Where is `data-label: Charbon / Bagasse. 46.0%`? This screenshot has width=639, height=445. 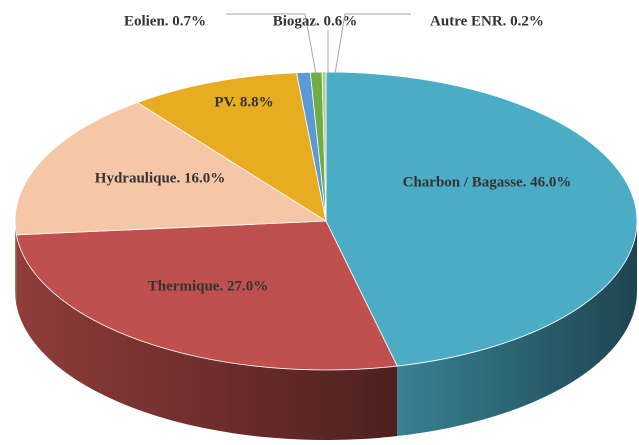
data-label: Charbon / Bagasse. 46.0% is located at coordinates (487, 182).